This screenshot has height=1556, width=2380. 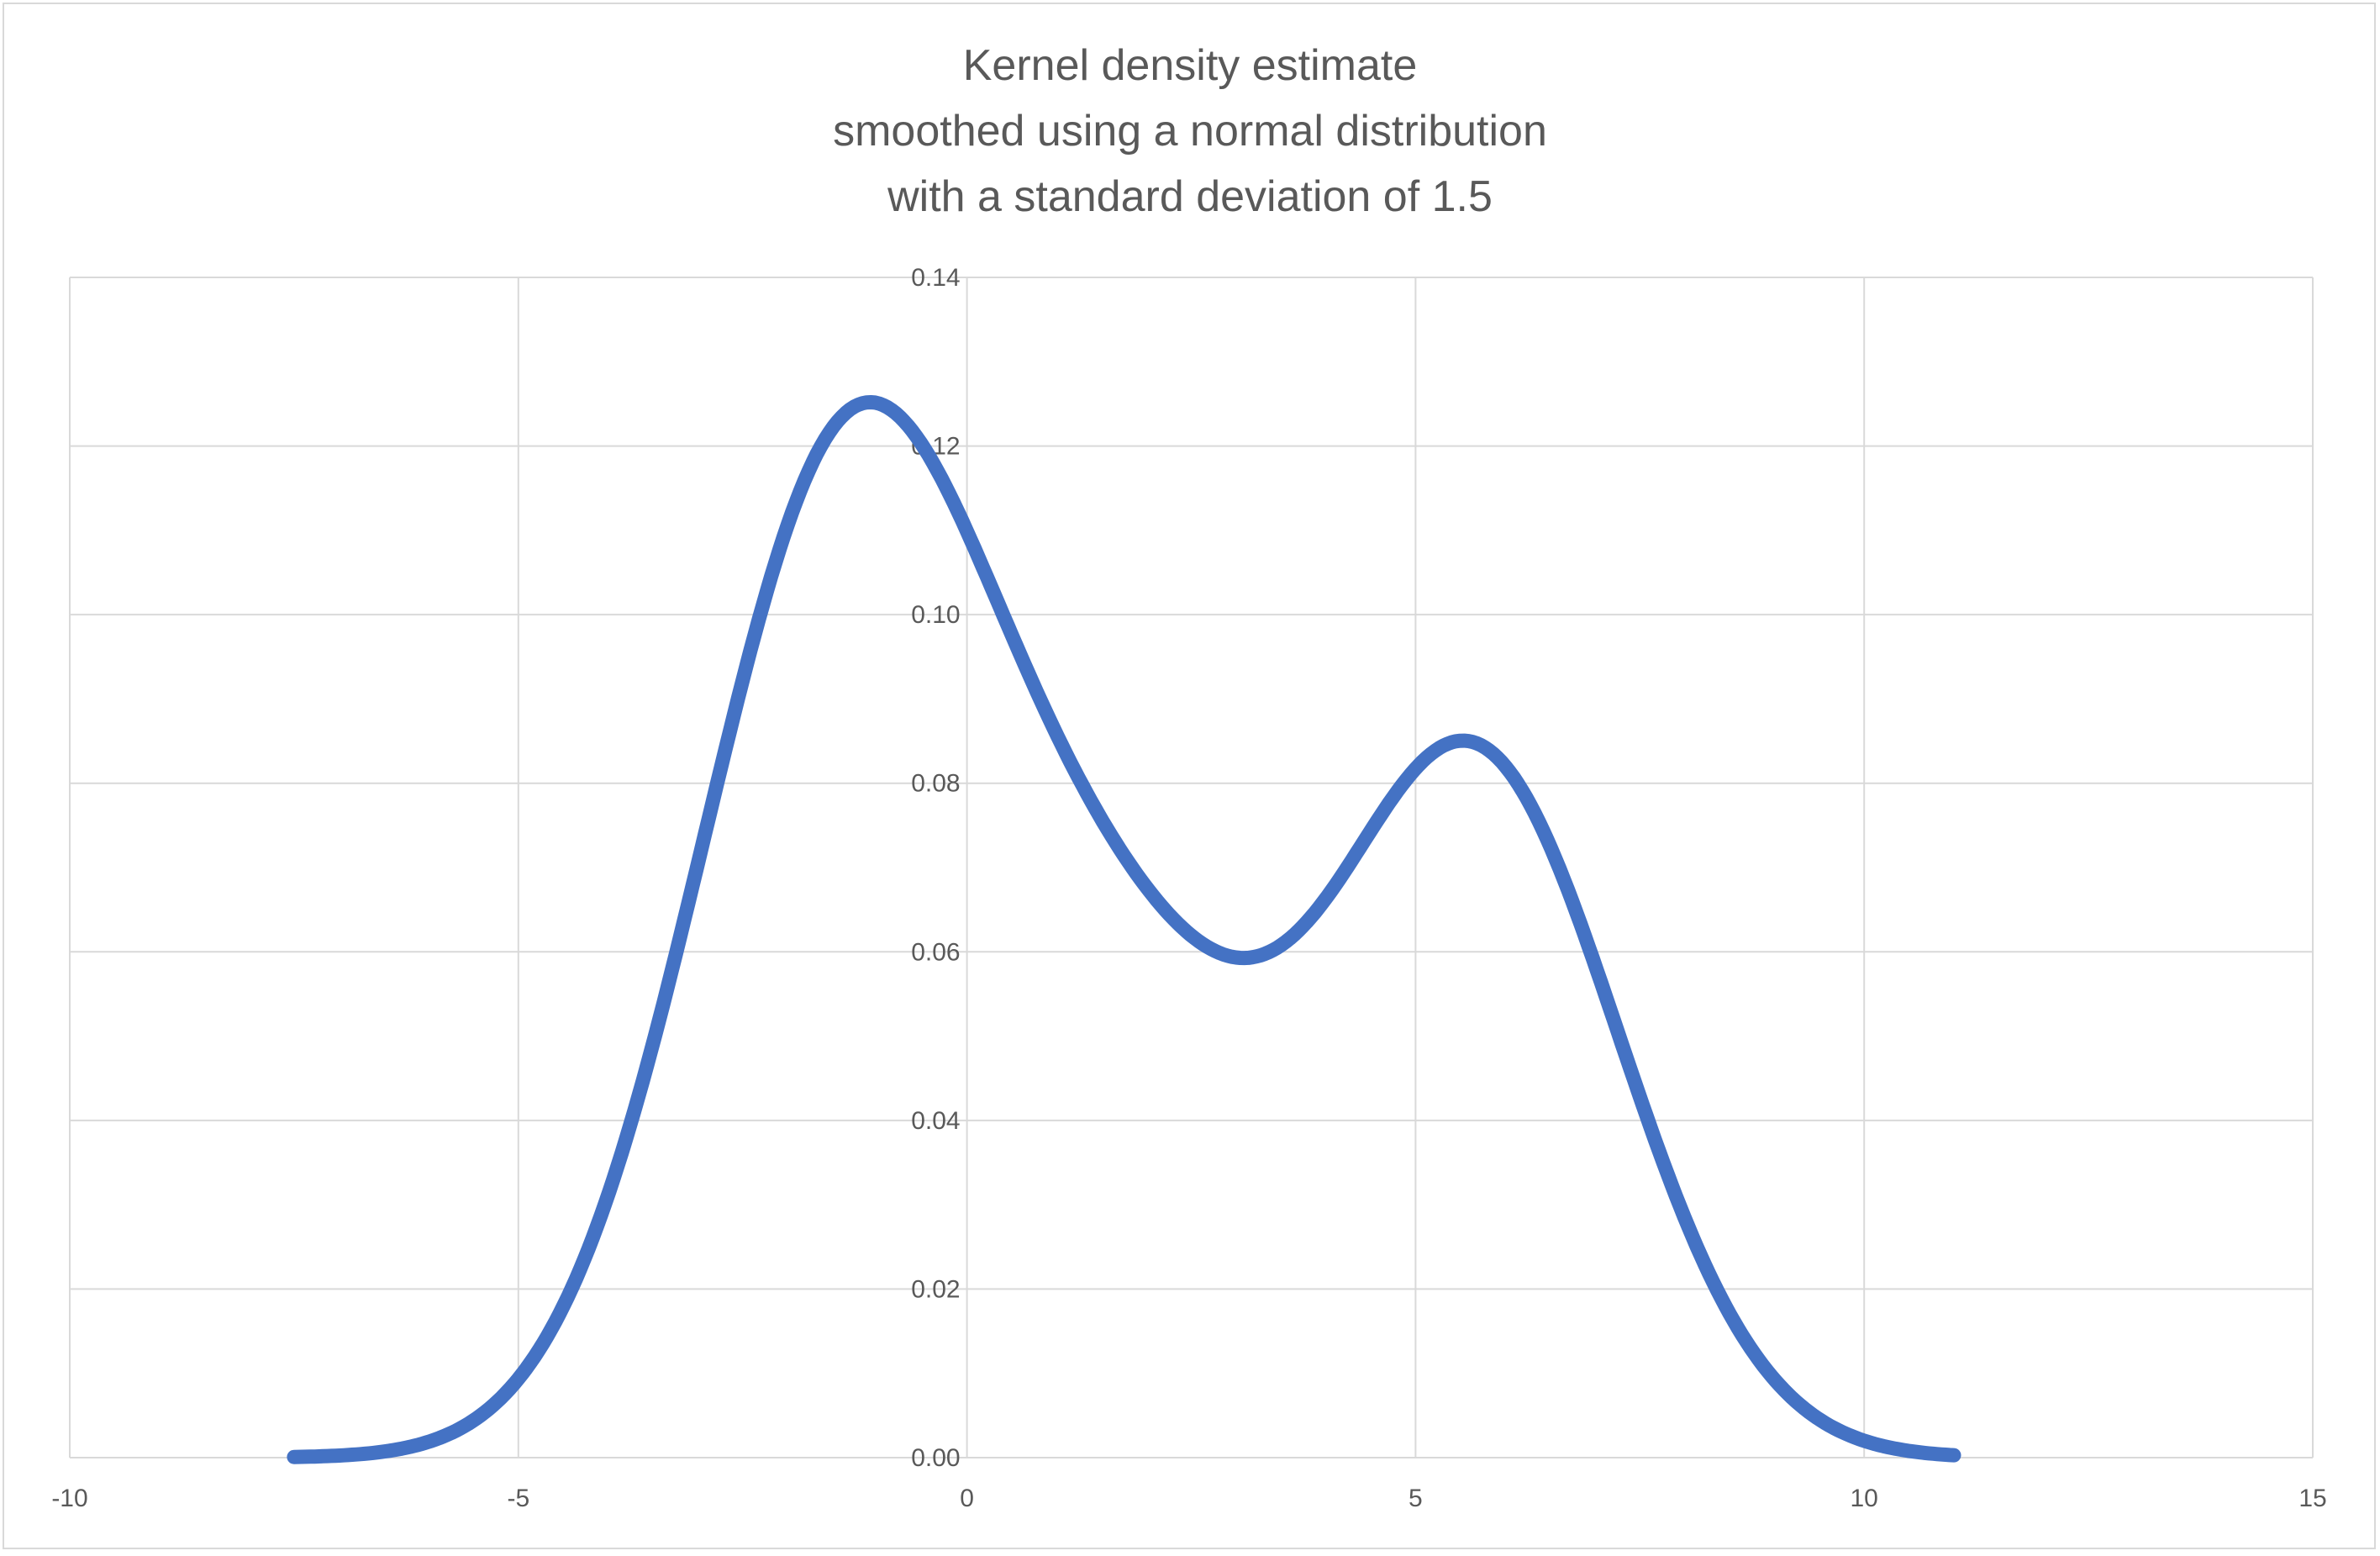 What do you see at coordinates (2312, 1498) in the screenshot?
I see `x-tick-label: 15` at bounding box center [2312, 1498].